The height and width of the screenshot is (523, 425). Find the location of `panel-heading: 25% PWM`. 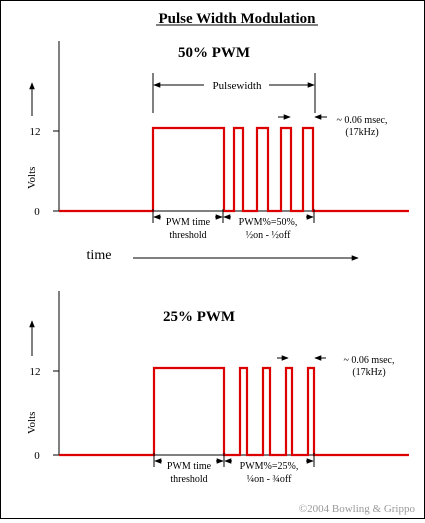

panel-heading: 25% PWM is located at coordinates (199, 317).